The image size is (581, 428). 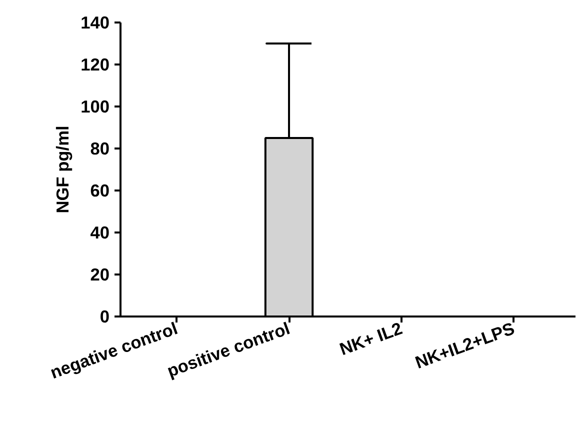 I want to click on y-tick-label: 100, so click(x=95, y=106).